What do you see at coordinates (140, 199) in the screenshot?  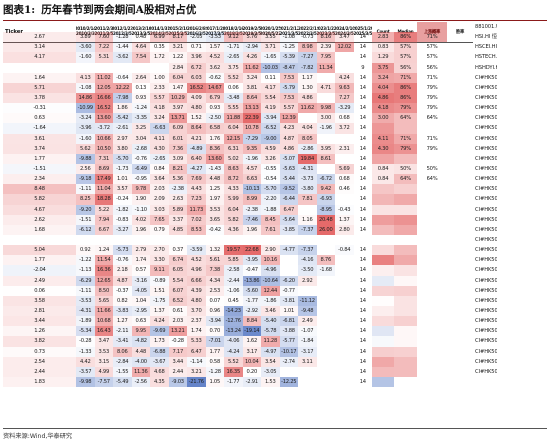 I see `cell-return: 1.90` at bounding box center [140, 199].